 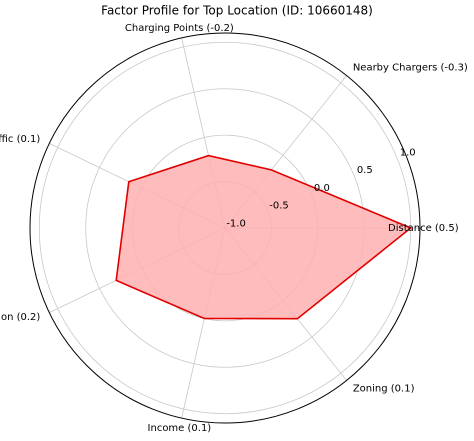 I want to click on category-label: Income (0.1), so click(x=180, y=428).